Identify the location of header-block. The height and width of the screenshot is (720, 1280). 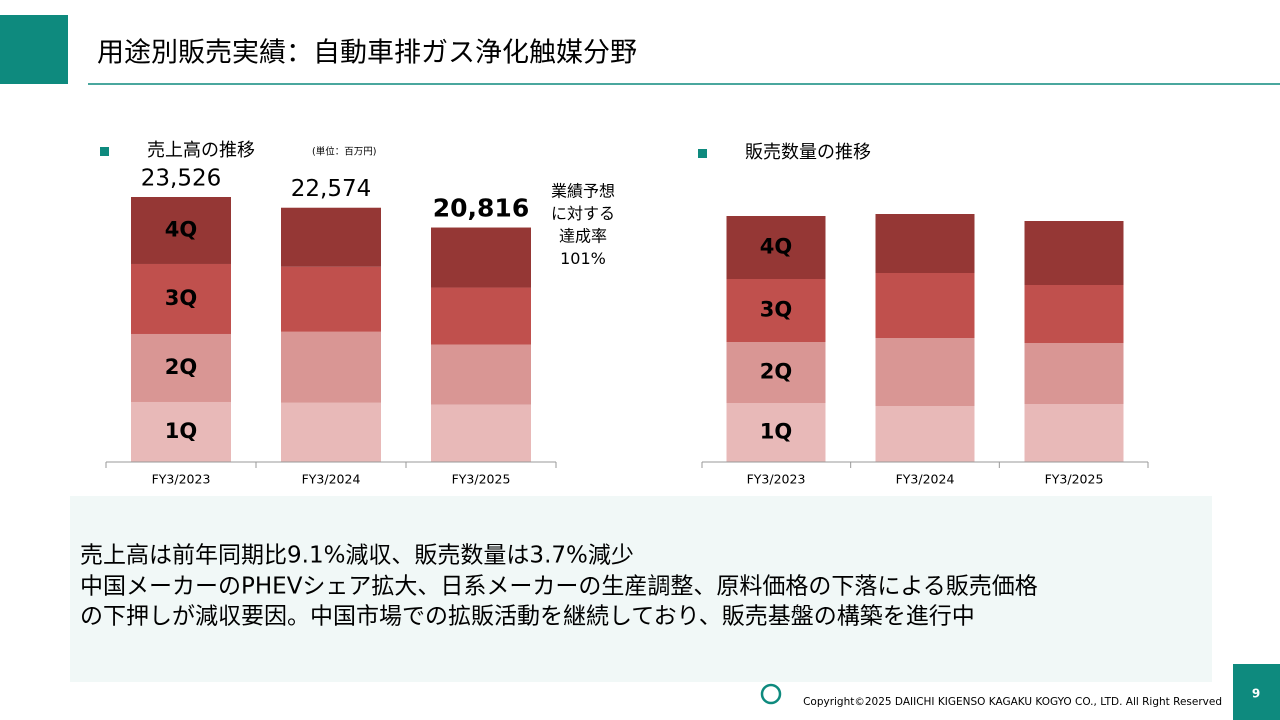
(34, 49).